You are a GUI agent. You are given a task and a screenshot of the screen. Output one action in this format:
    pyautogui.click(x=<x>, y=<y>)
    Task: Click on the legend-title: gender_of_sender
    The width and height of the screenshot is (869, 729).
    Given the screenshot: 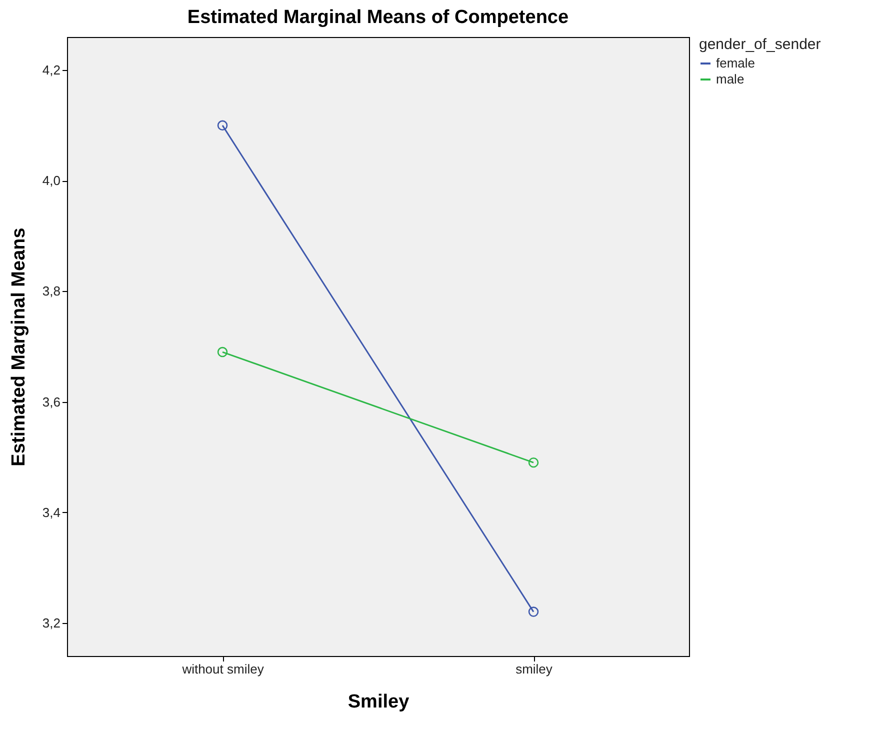 What is the action you would take?
    pyautogui.click(x=760, y=44)
    